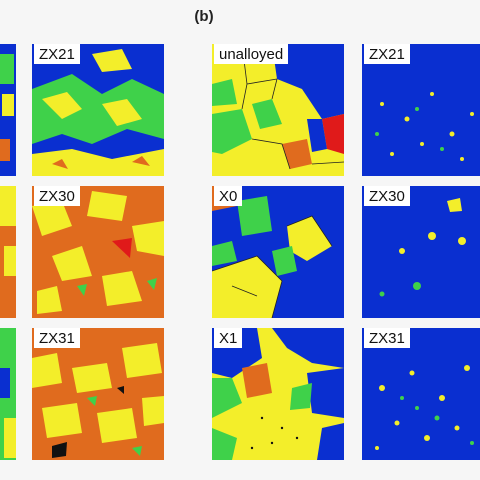  I want to click on micrograph-b-zx30: ZX30, so click(421, 252).